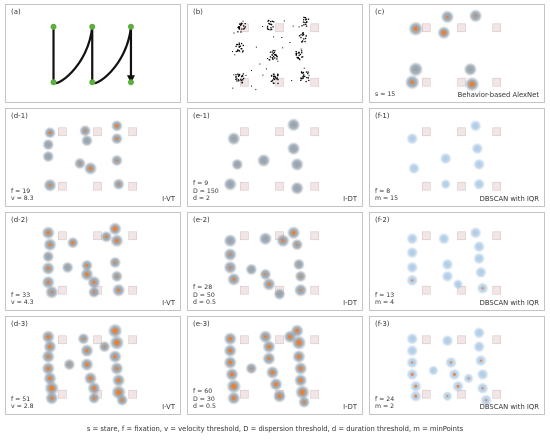 This screenshot has width=550, height=442. Describe the element at coordinates (21, 399) in the screenshot. I see `param-value: f = 51` at that location.